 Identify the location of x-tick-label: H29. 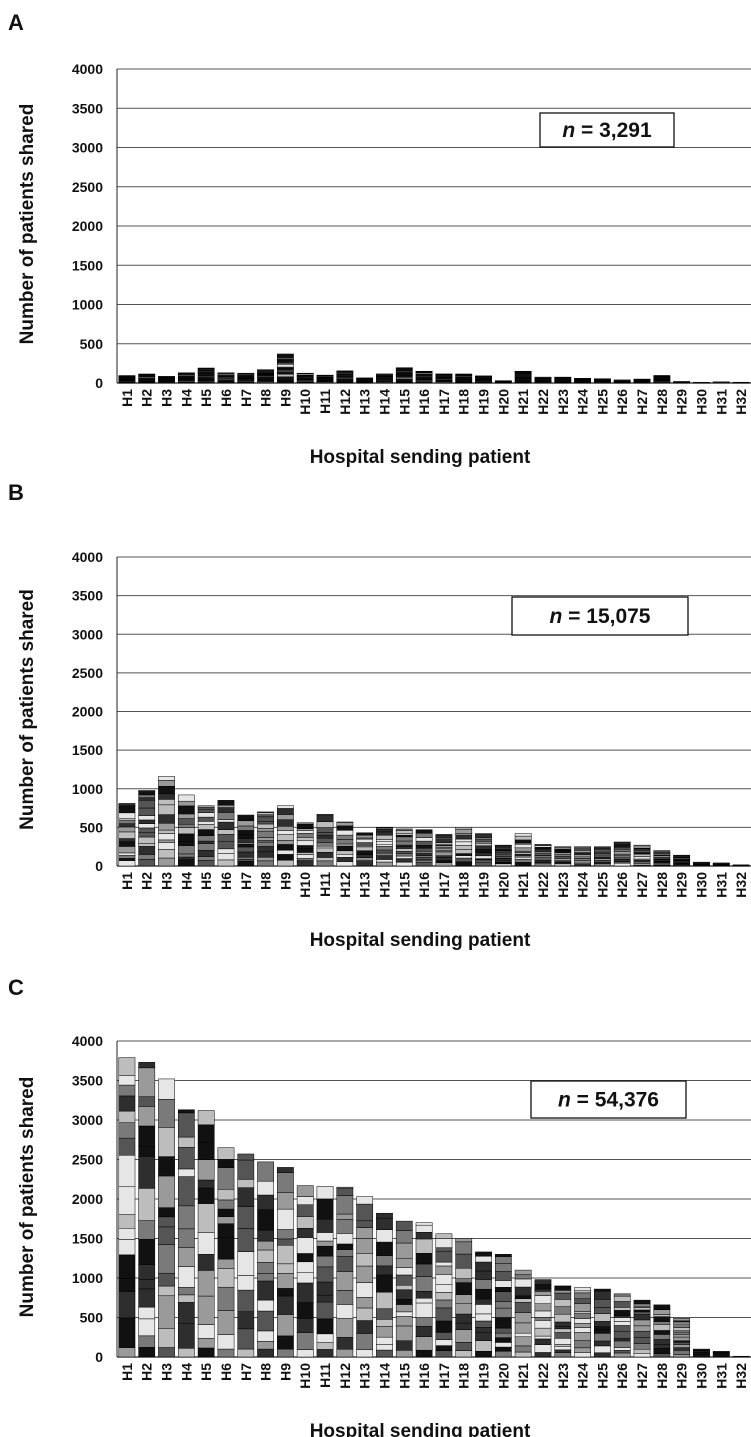
(682, 885).